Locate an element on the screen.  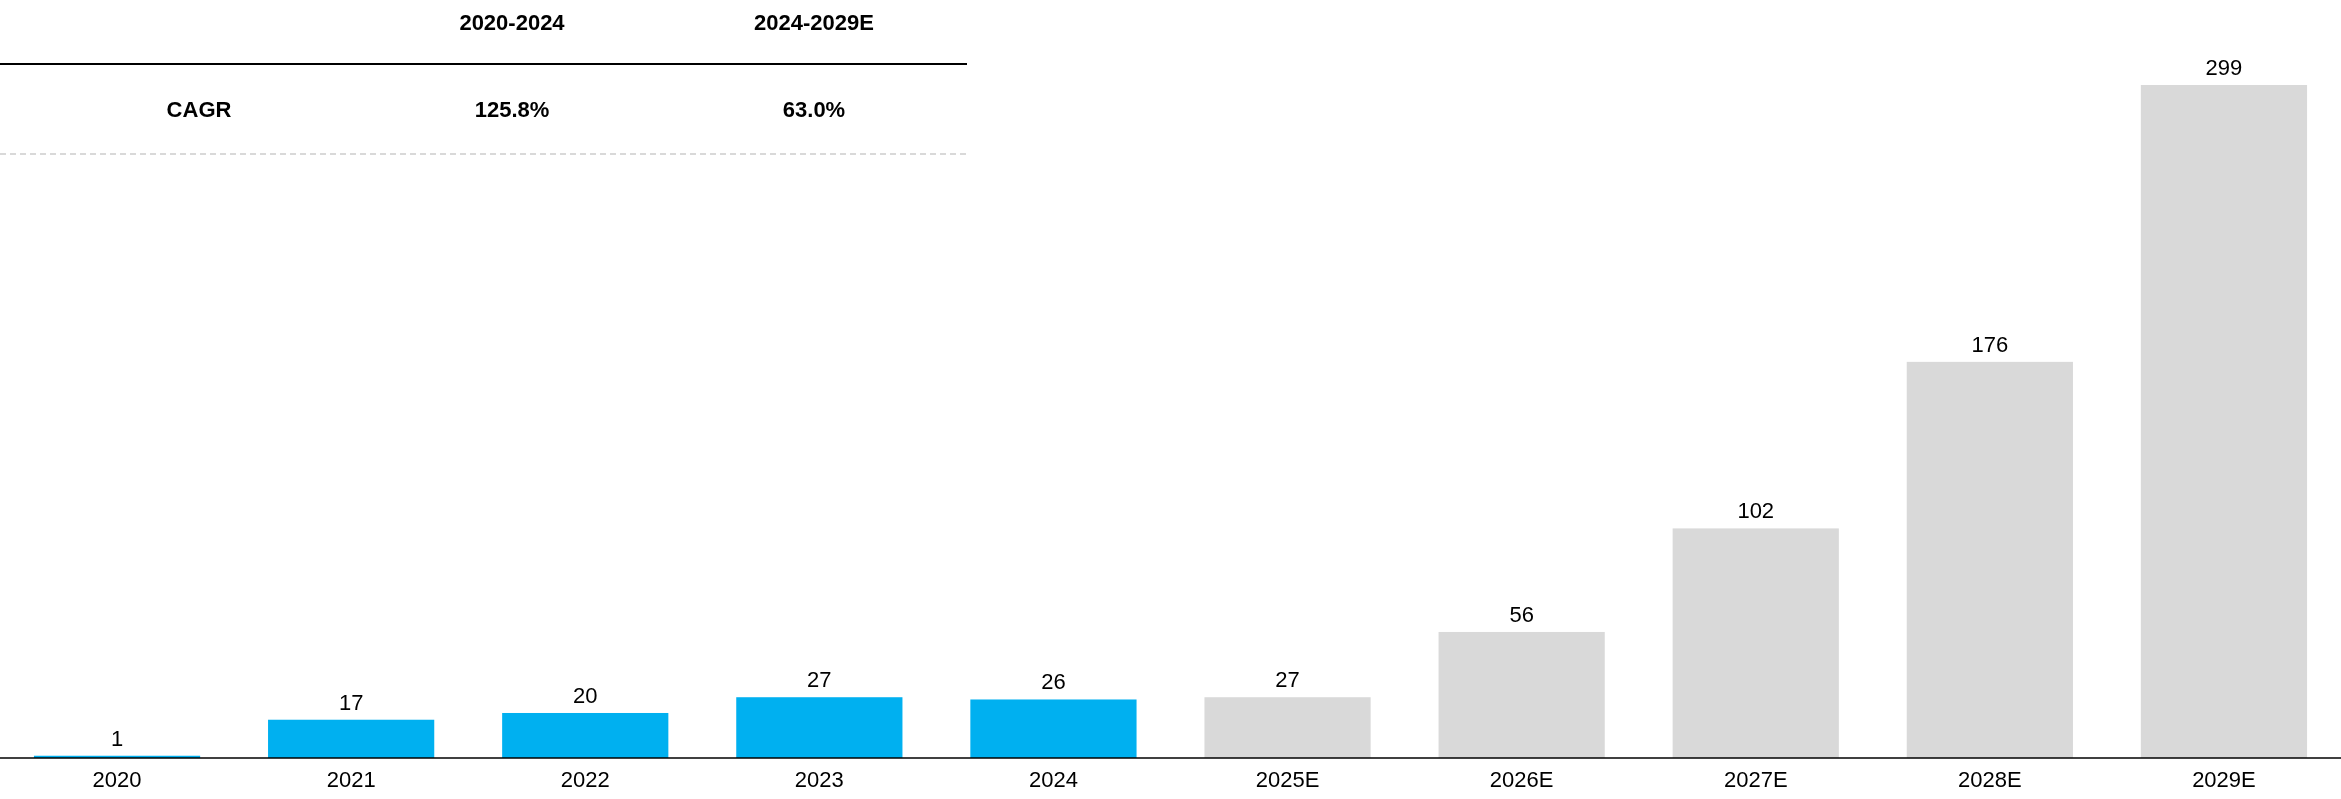
data-label: 20 is located at coordinates (585, 695).